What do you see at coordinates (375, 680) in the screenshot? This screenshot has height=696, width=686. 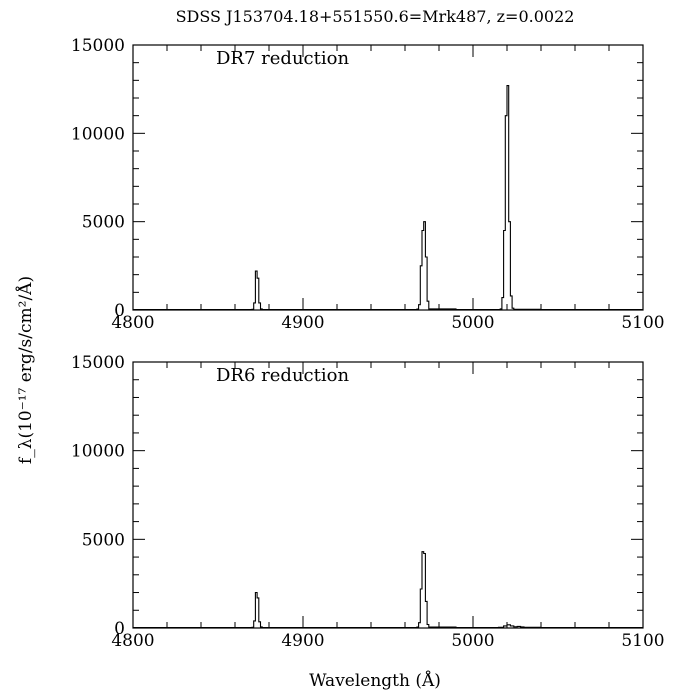 I see `x-axis-label: Wavelength (Å)` at bounding box center [375, 680].